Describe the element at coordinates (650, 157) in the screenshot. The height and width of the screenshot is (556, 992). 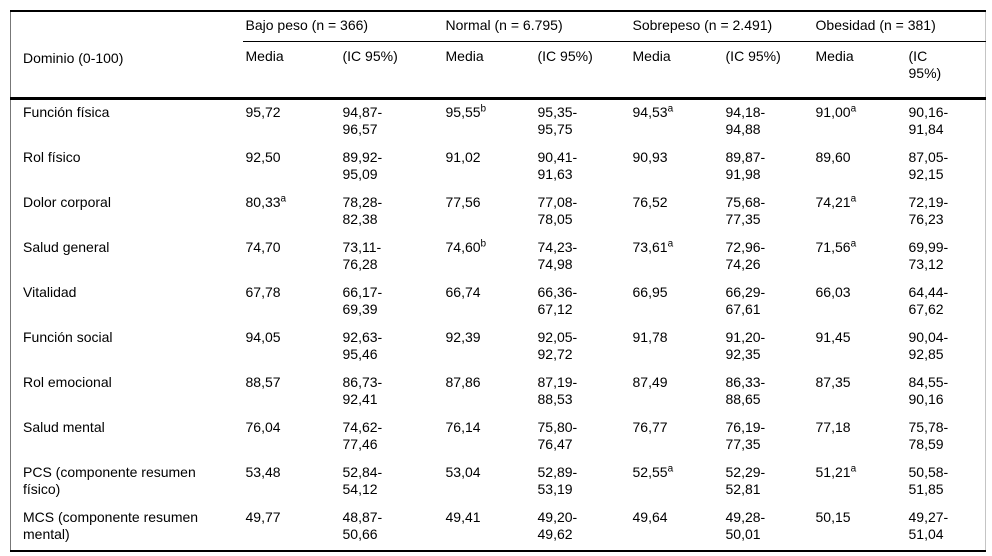
I see `media-value: 90,93` at that location.